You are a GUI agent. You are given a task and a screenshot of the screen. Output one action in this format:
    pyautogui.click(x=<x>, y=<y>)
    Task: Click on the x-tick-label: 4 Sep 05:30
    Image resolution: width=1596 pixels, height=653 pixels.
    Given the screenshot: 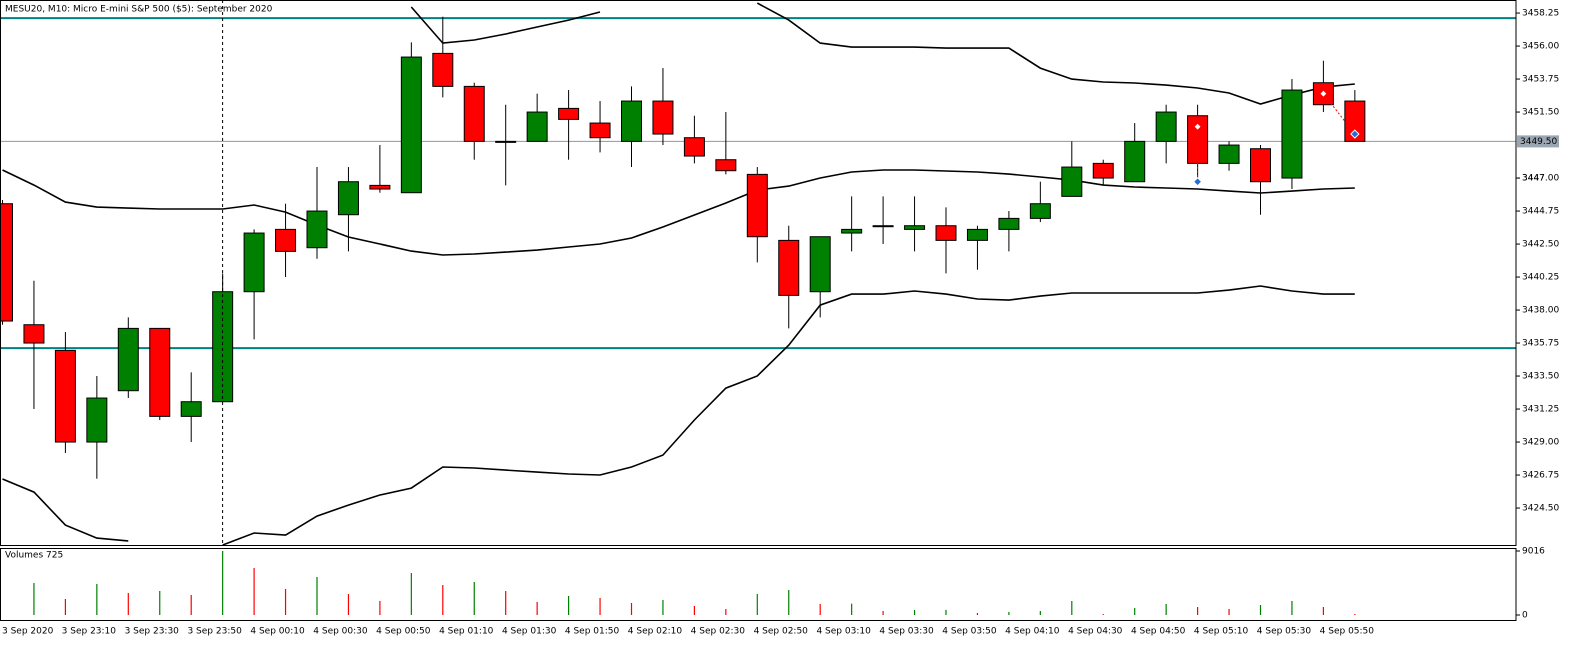 What is the action you would take?
    pyautogui.click(x=1284, y=632)
    